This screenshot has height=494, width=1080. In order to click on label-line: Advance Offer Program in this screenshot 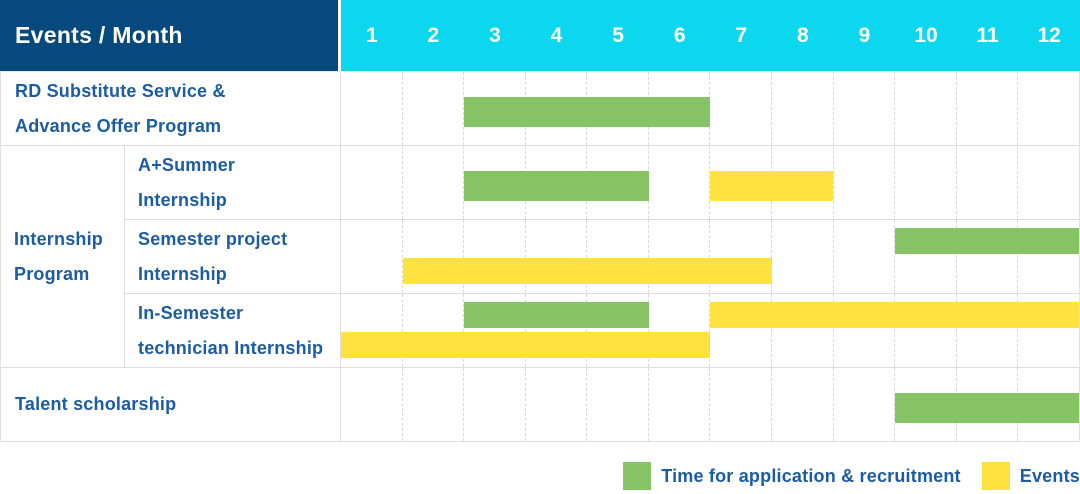, I will do `click(118, 125)`.